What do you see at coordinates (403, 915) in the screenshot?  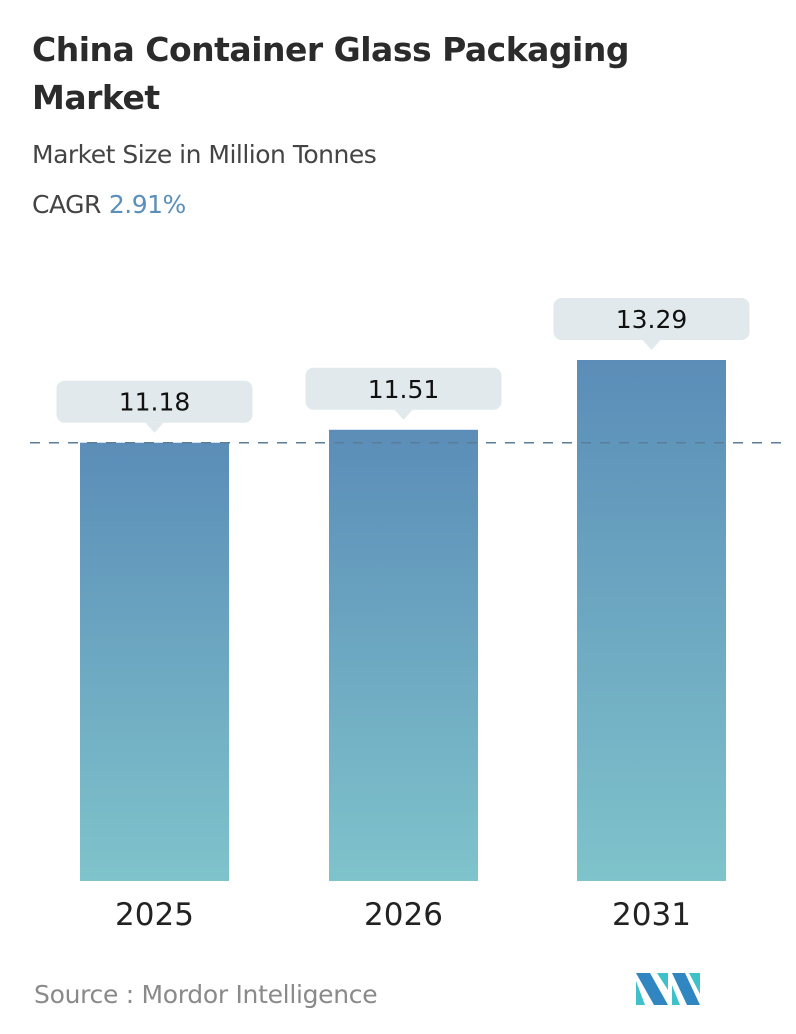 I see `x-tick-label: 2026` at bounding box center [403, 915].